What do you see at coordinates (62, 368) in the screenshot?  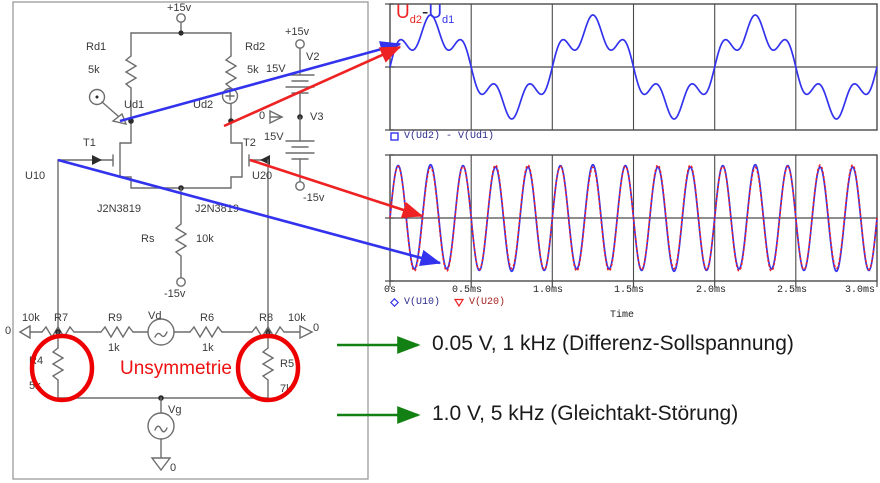 I see `highlight-ellipse-r4` at bounding box center [62, 368].